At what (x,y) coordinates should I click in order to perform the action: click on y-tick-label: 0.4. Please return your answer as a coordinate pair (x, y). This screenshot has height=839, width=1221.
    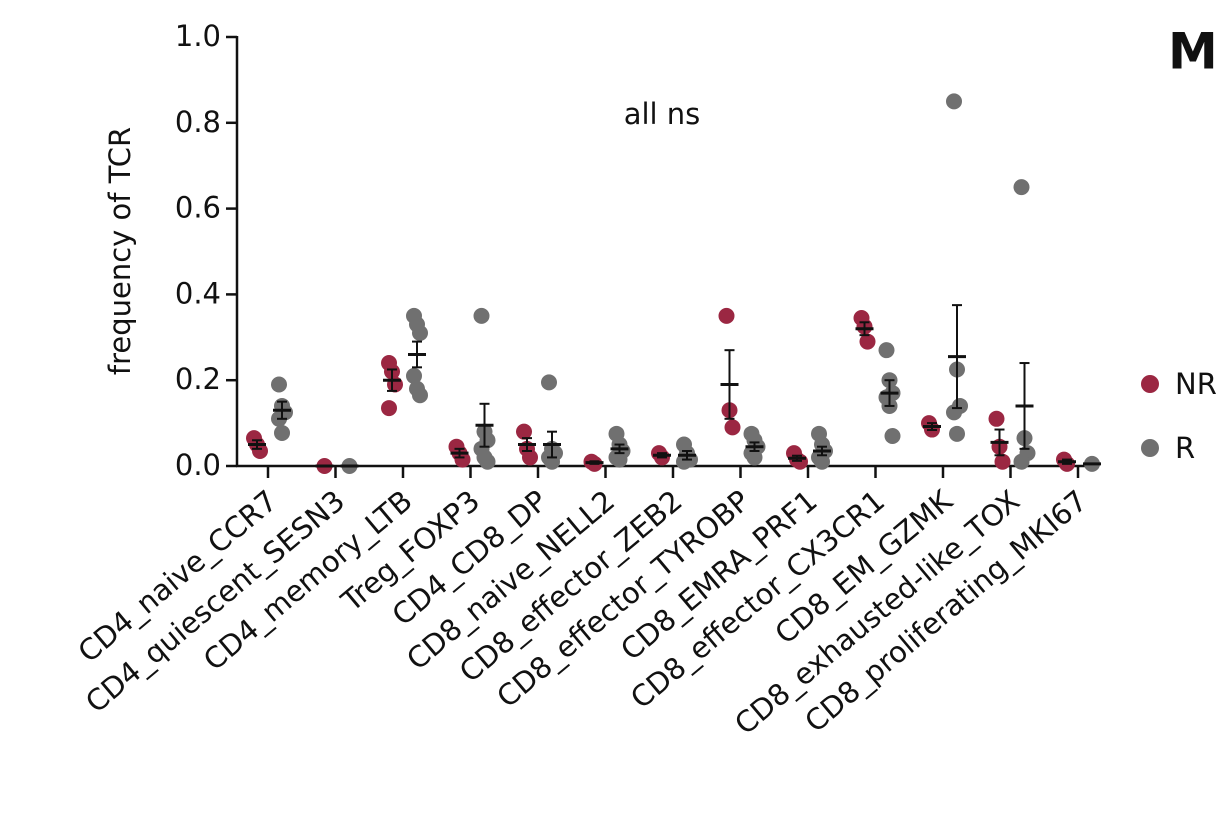
    Looking at the image, I should click on (198, 293).